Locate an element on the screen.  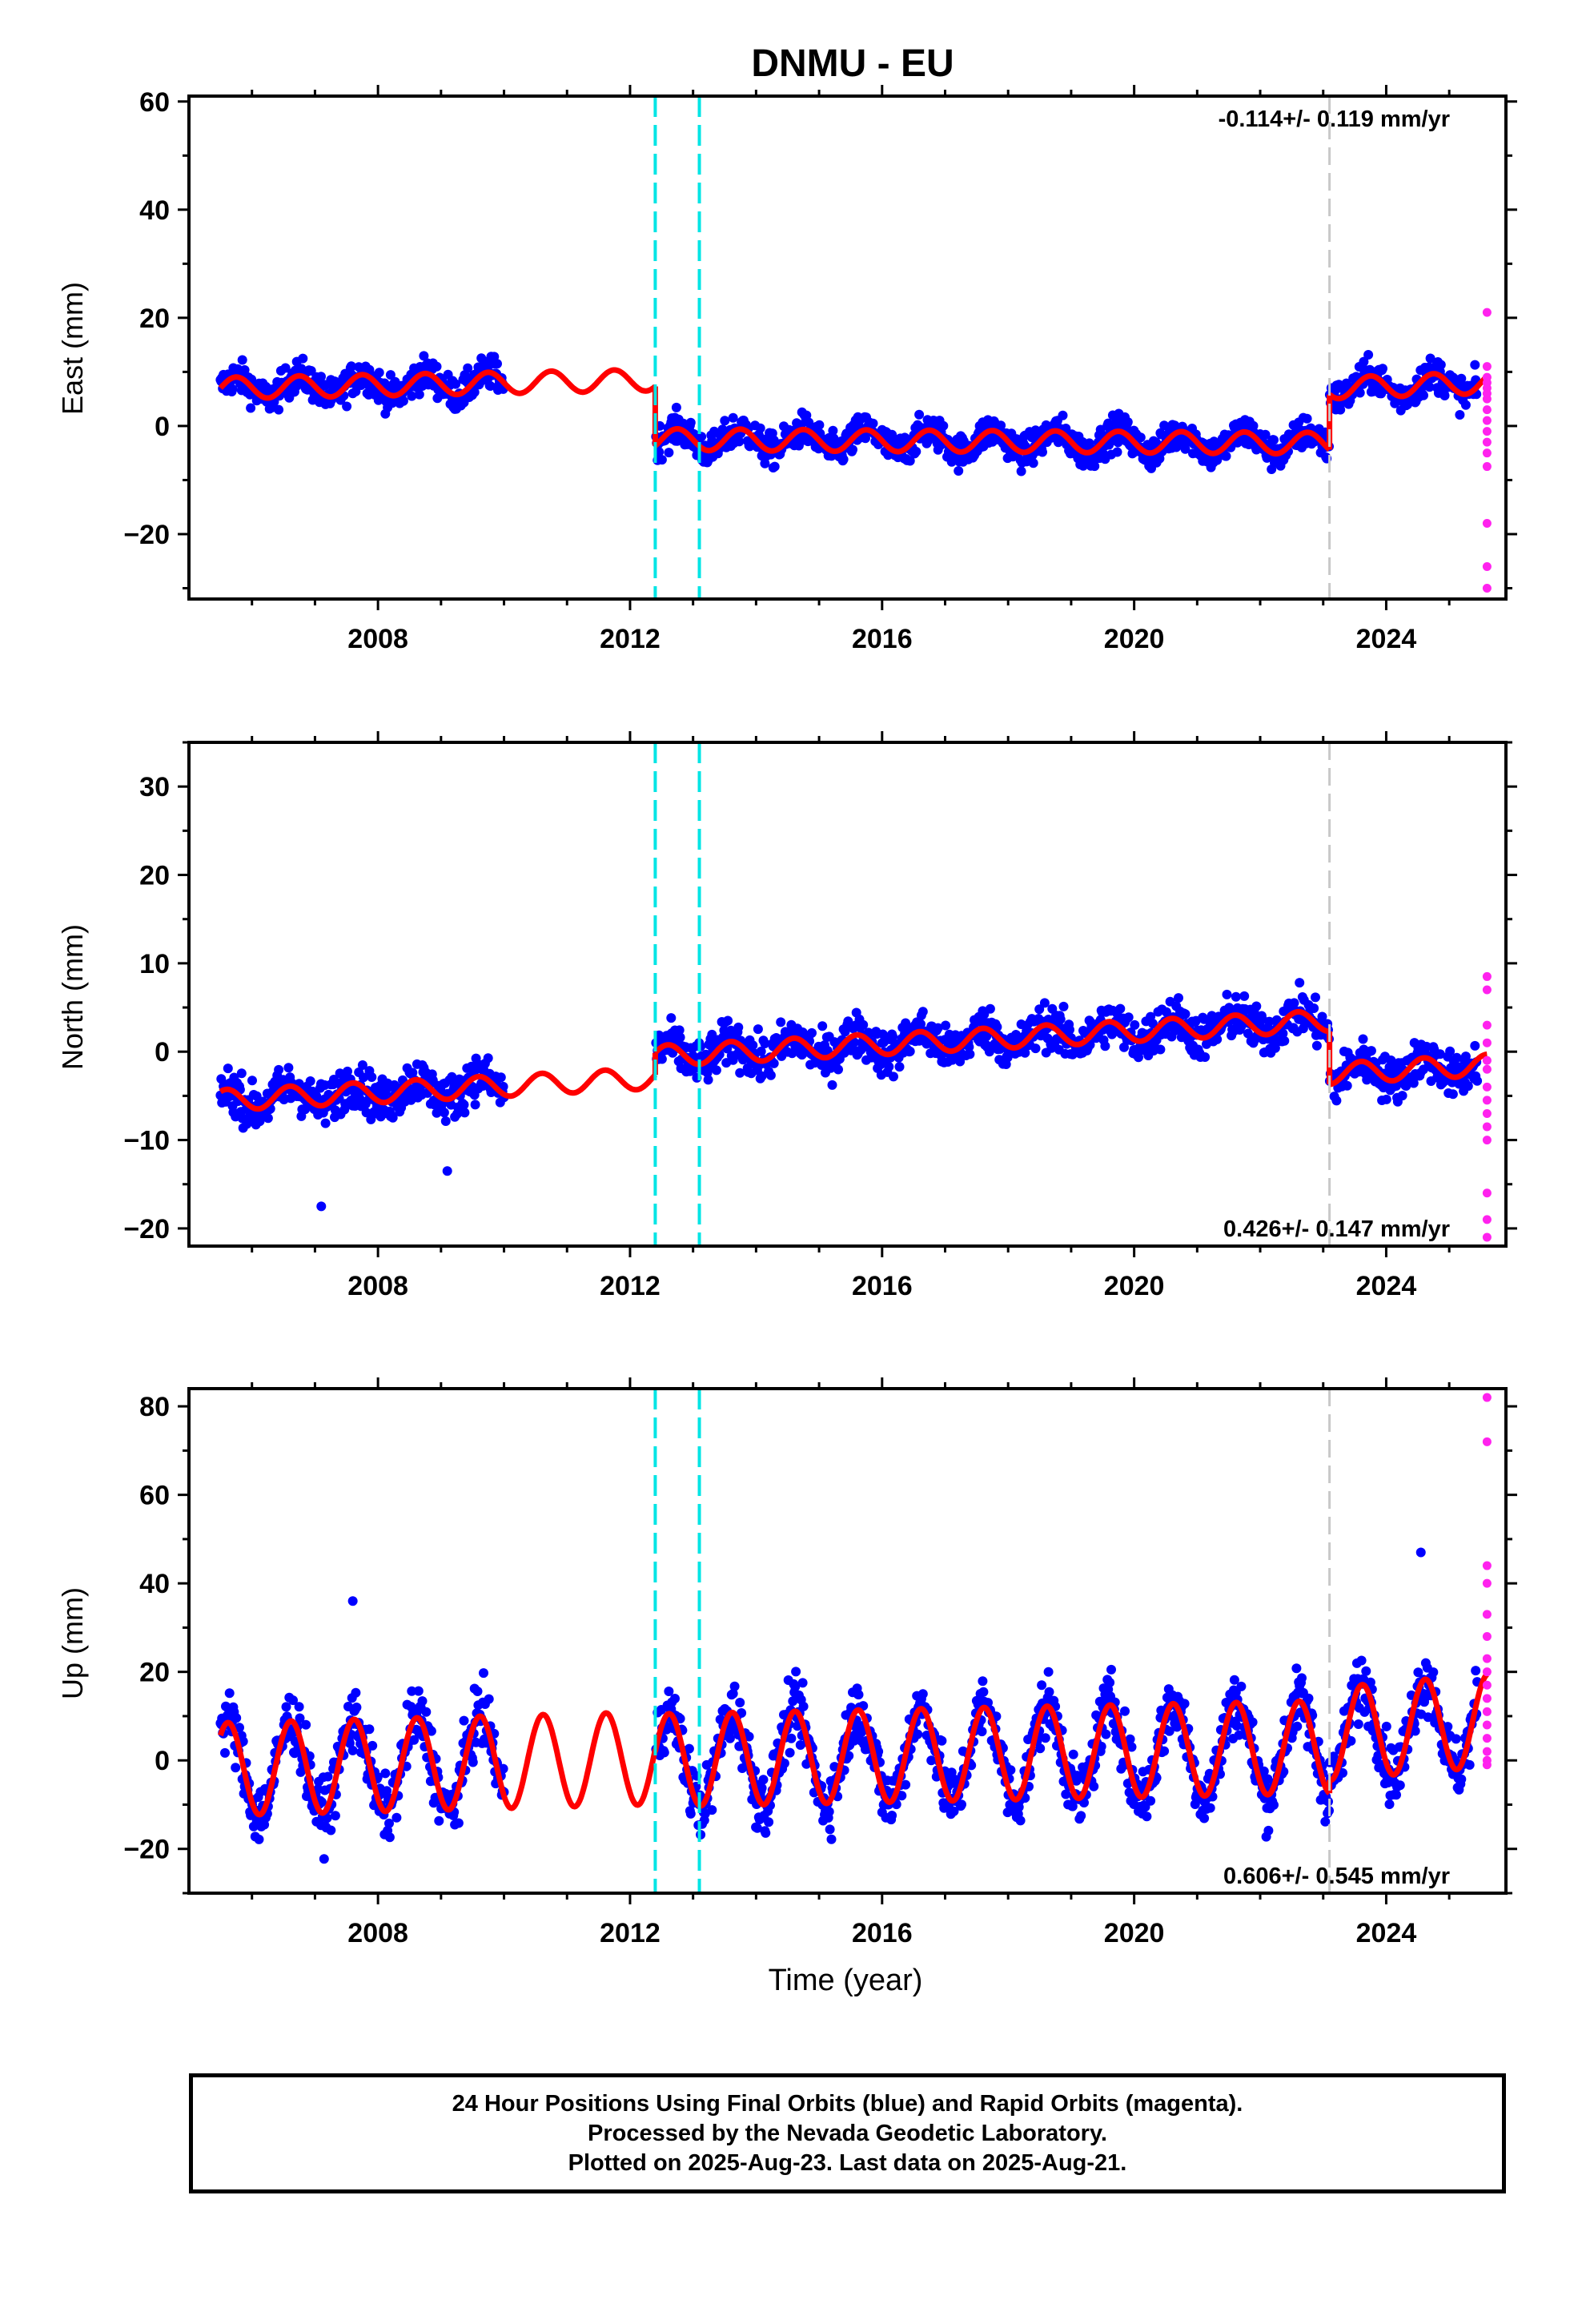
north-rate-label: 0.426+/- 0.147 mm/yr is located at coordinates (1336, 1229).